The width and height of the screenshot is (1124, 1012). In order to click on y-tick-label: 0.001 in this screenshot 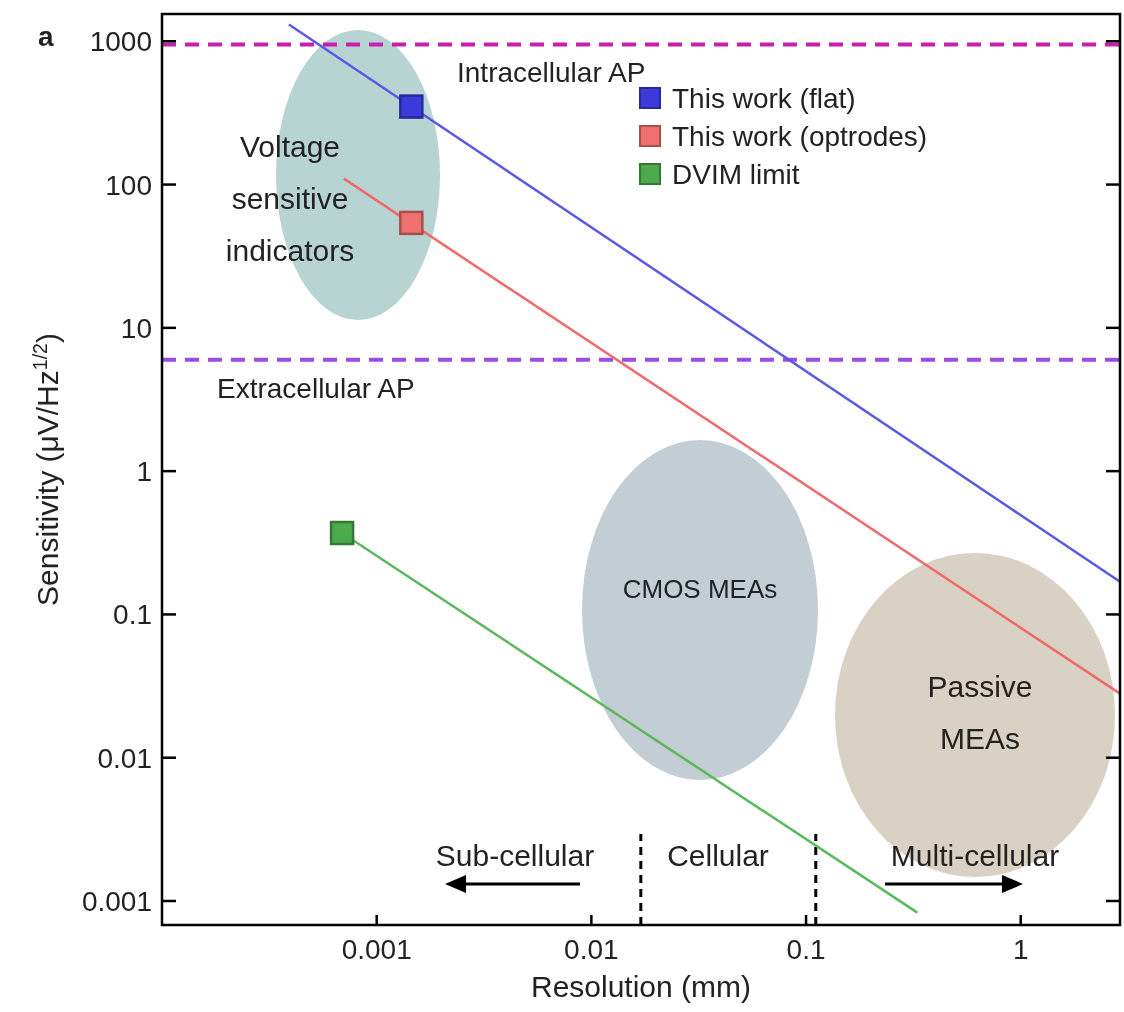, I will do `click(116, 901)`.